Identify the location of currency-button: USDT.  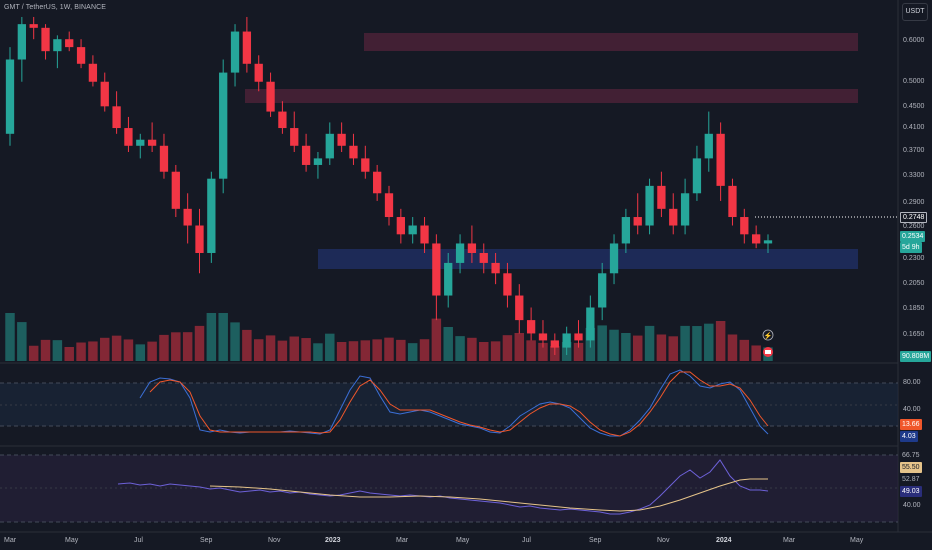
(915, 12).